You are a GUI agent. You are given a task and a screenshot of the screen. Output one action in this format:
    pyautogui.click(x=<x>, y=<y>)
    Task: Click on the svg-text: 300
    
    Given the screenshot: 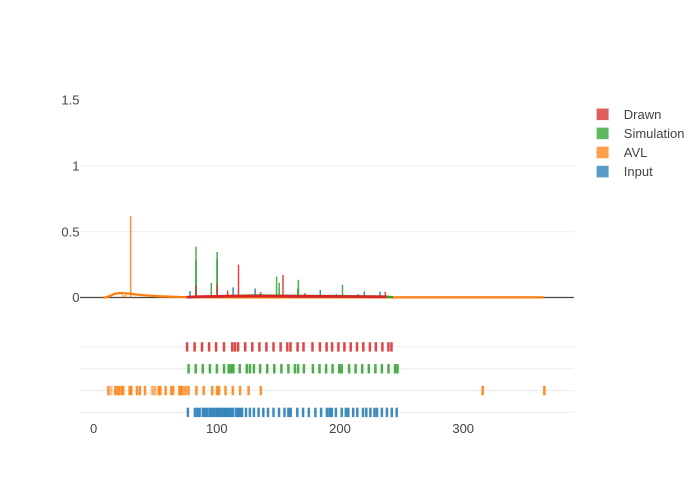 What is the action you would take?
    pyautogui.click(x=463, y=428)
    